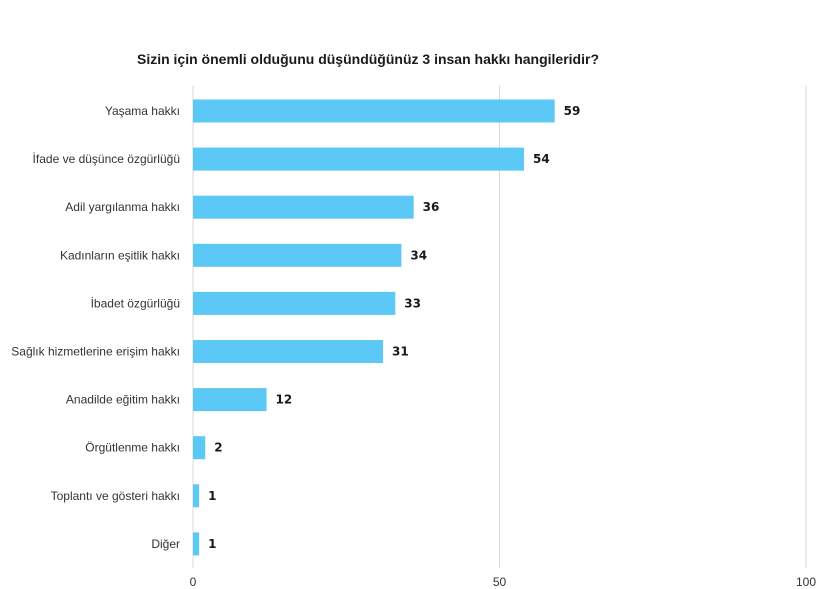  Describe the element at coordinates (165, 544) in the screenshot. I see `category-label: Diğer` at that location.